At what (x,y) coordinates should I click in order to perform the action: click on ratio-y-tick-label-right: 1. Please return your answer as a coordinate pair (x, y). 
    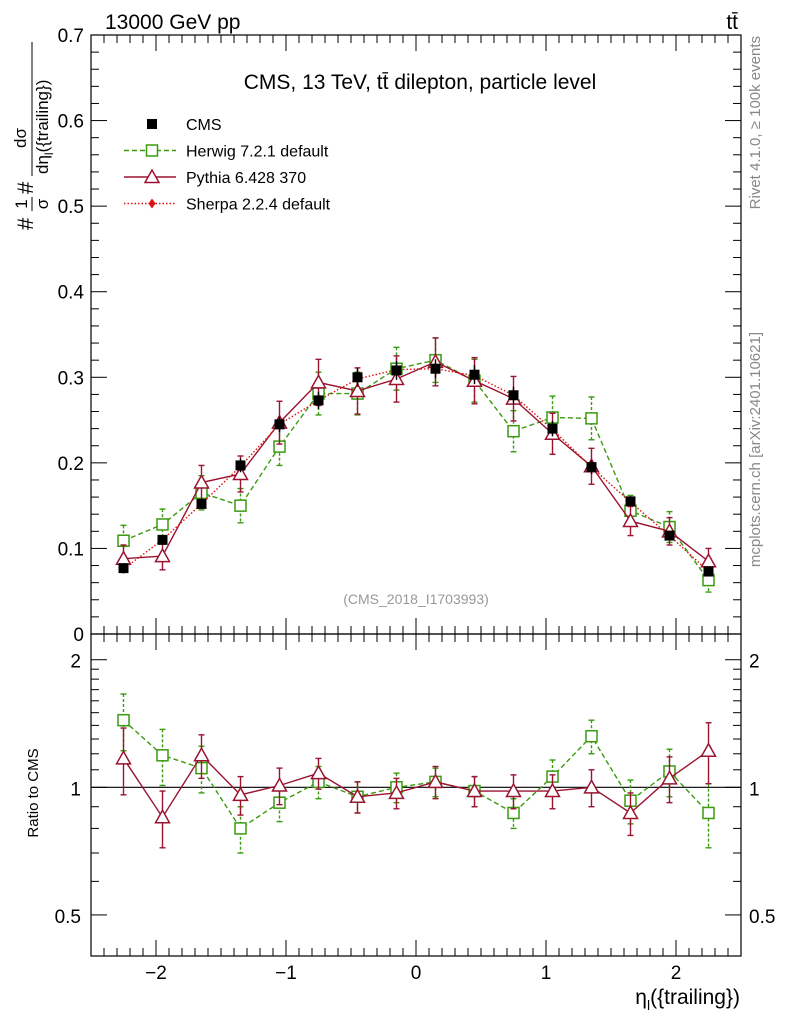
    Looking at the image, I should click on (754, 789).